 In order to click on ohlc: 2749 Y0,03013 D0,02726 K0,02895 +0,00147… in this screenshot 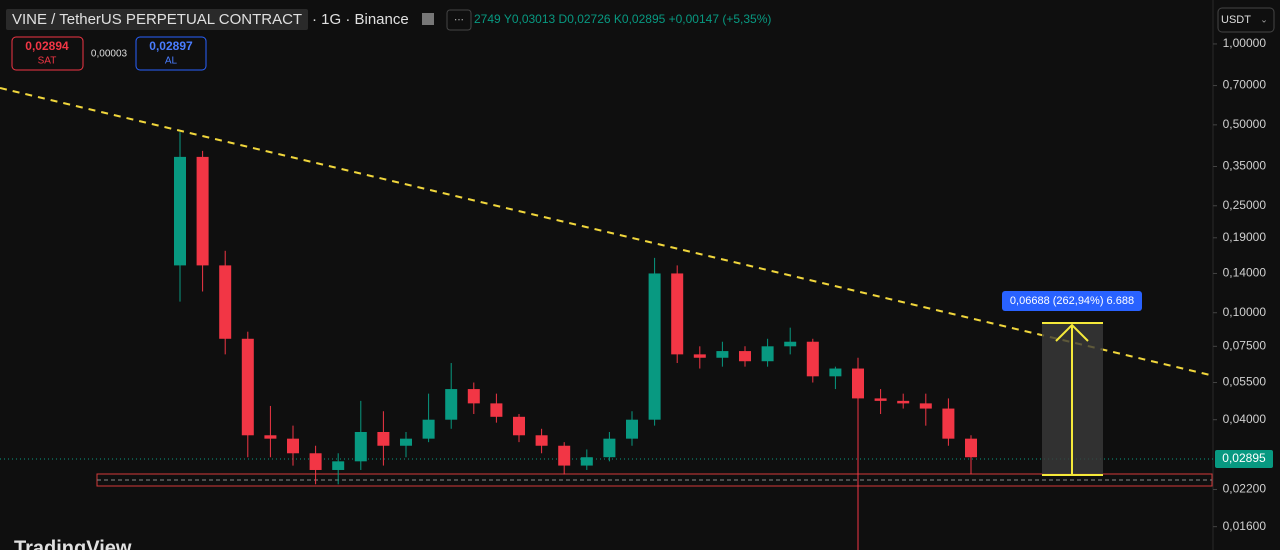, I will do `click(622, 19)`.